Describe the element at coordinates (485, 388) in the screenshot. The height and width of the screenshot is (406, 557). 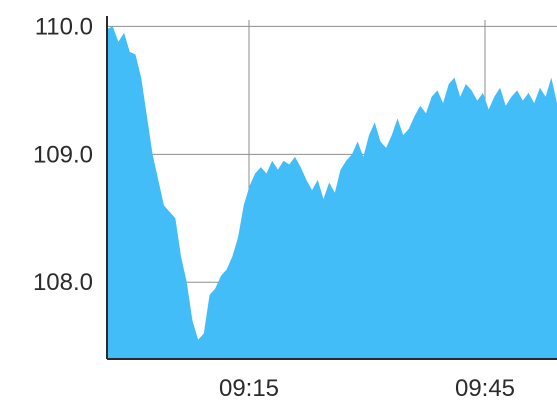
I see `x-tick-label: 09:45` at that location.